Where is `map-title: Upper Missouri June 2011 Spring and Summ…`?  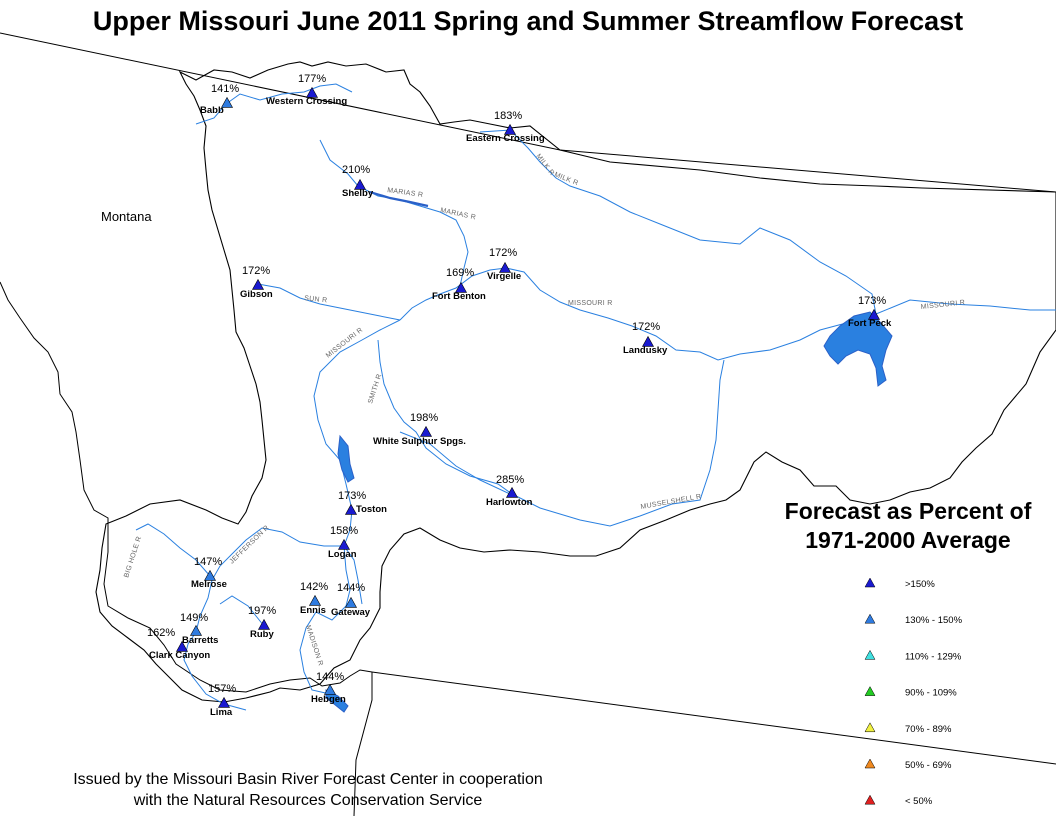
map-title: Upper Missouri June 2011 Spring and Summ… is located at coordinates (528, 21).